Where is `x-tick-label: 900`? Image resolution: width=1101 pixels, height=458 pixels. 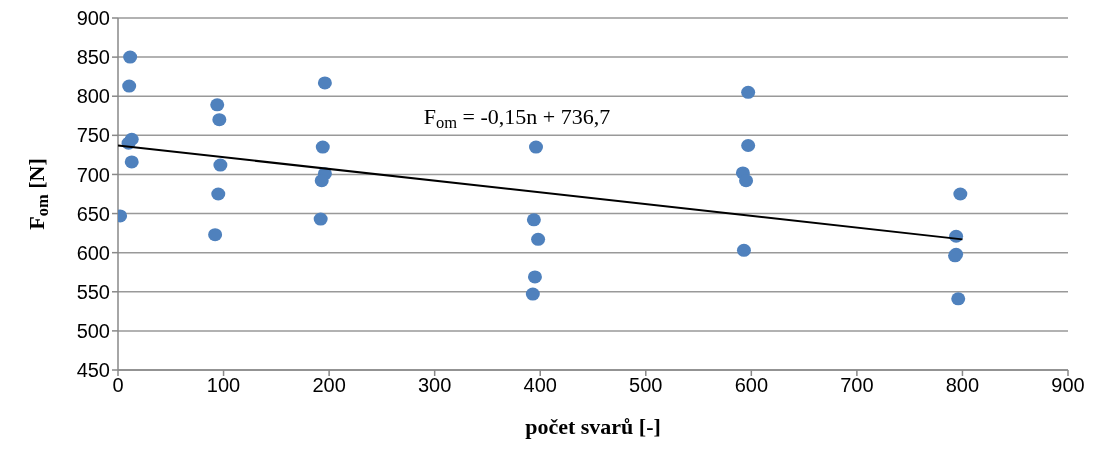
x-tick-label: 900 is located at coordinates (1068, 385).